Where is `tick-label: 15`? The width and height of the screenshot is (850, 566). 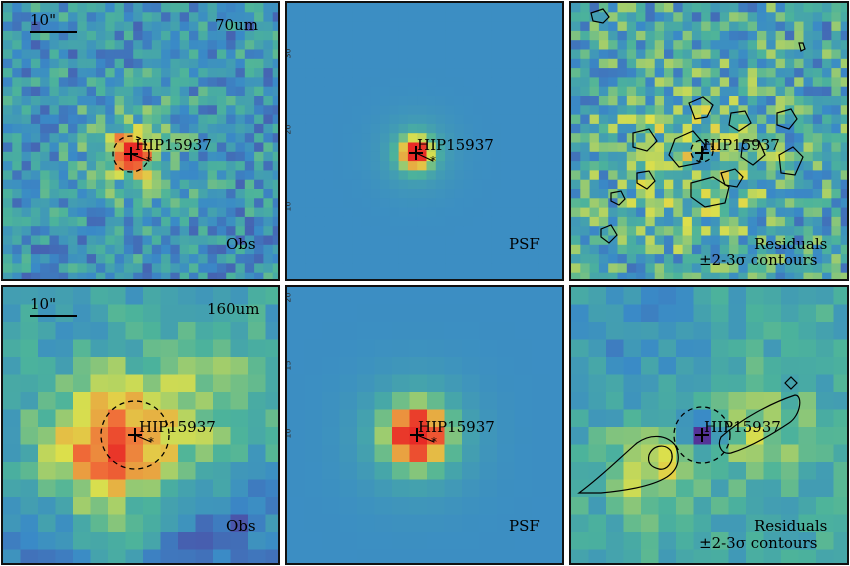 tick-label: 15 is located at coordinates (289, 365).